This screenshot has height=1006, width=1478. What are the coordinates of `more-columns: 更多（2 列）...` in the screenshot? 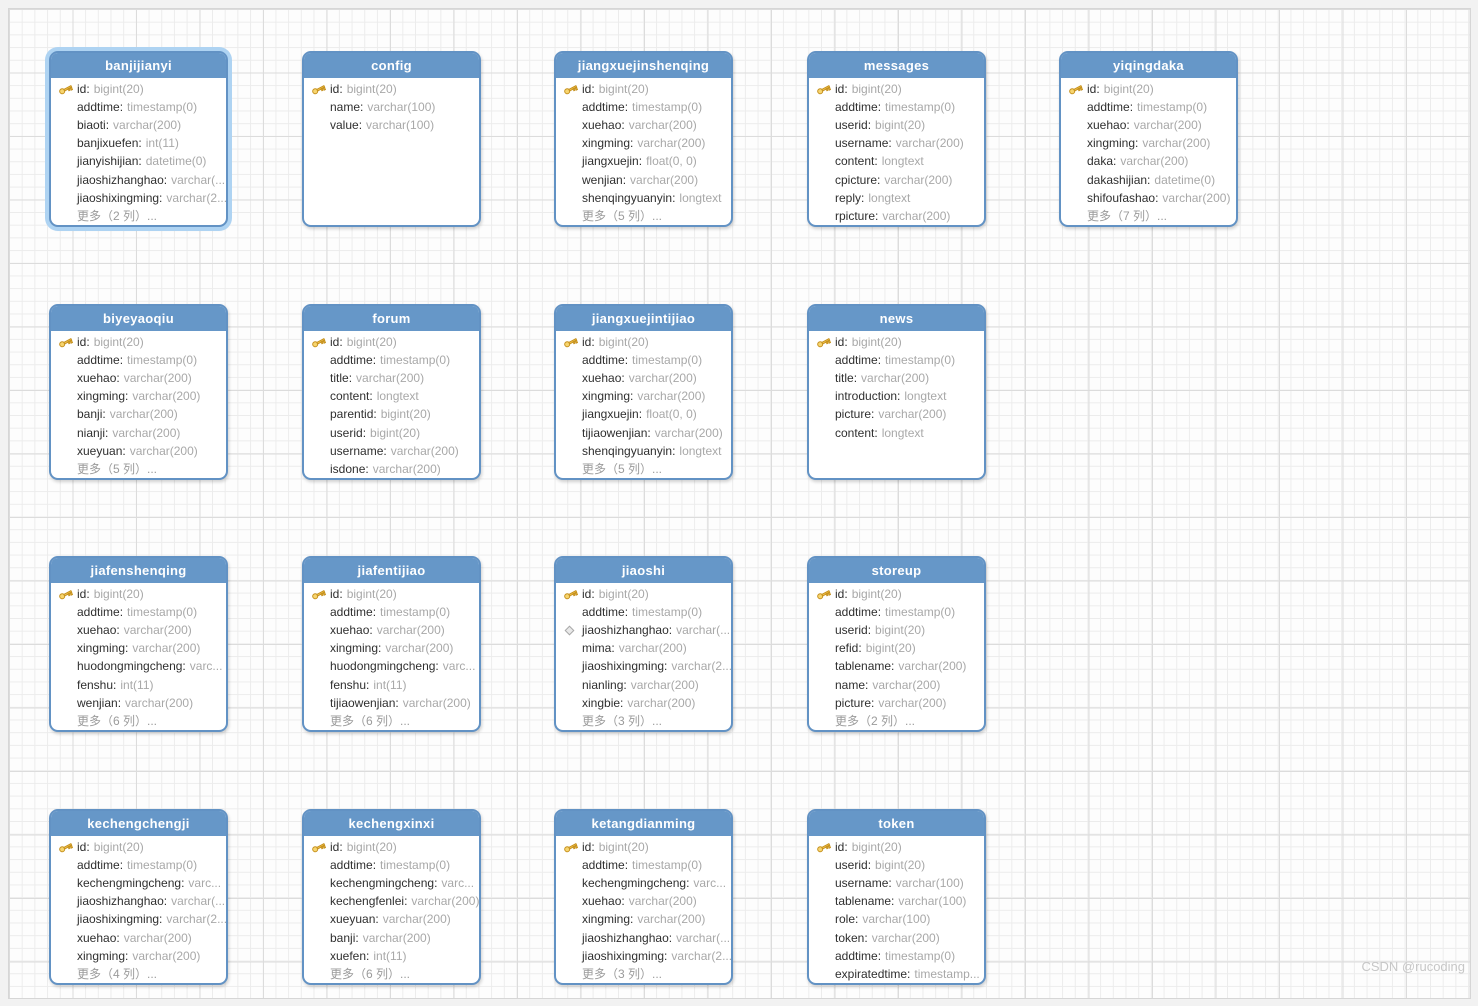 It's located at (138, 216).